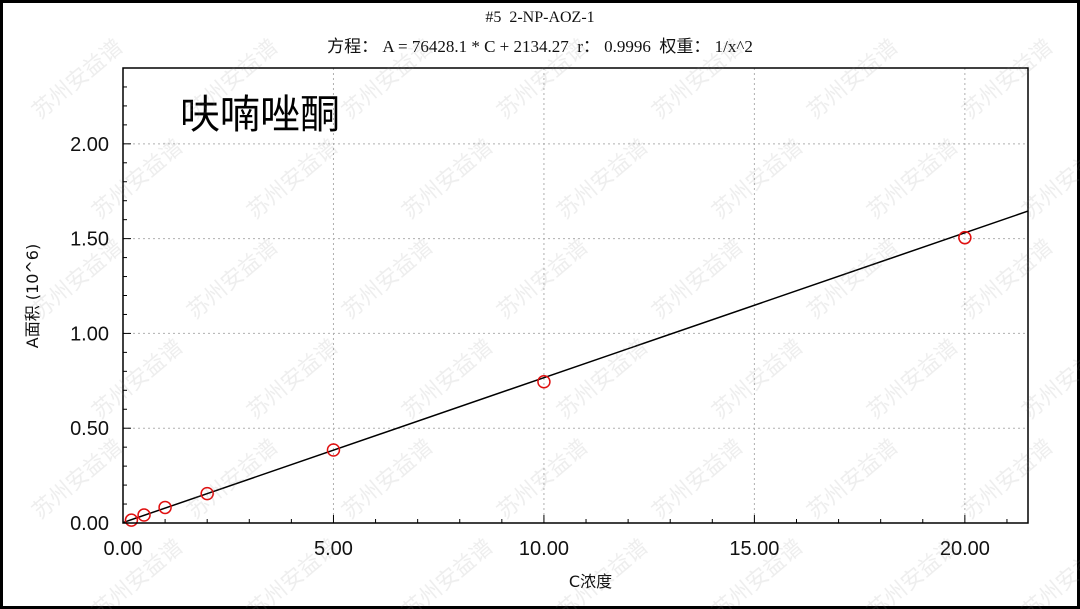  Describe the element at coordinates (89, 240) in the screenshot. I see `y-tick-label: 1.50` at that location.